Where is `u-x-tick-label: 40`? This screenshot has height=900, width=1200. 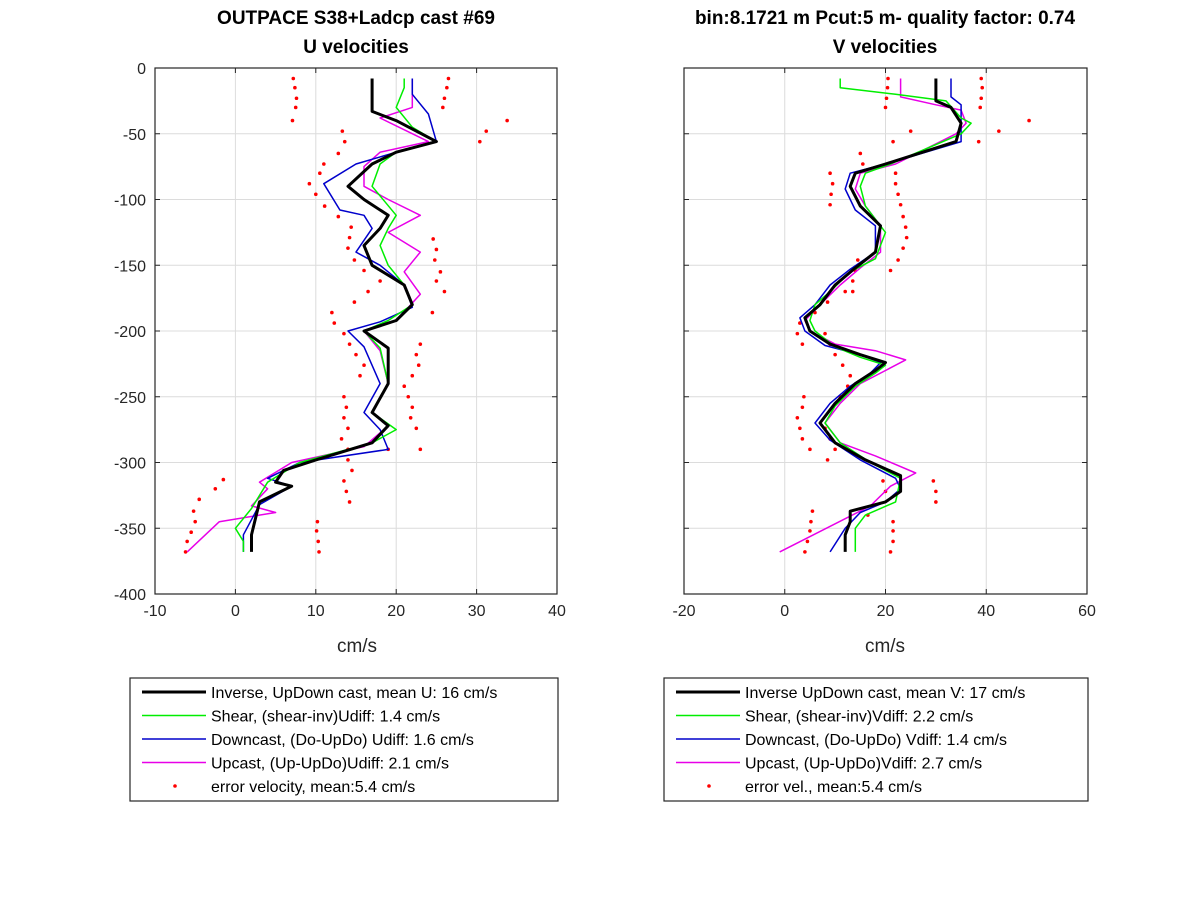 u-x-tick-label: 40 is located at coordinates (557, 611).